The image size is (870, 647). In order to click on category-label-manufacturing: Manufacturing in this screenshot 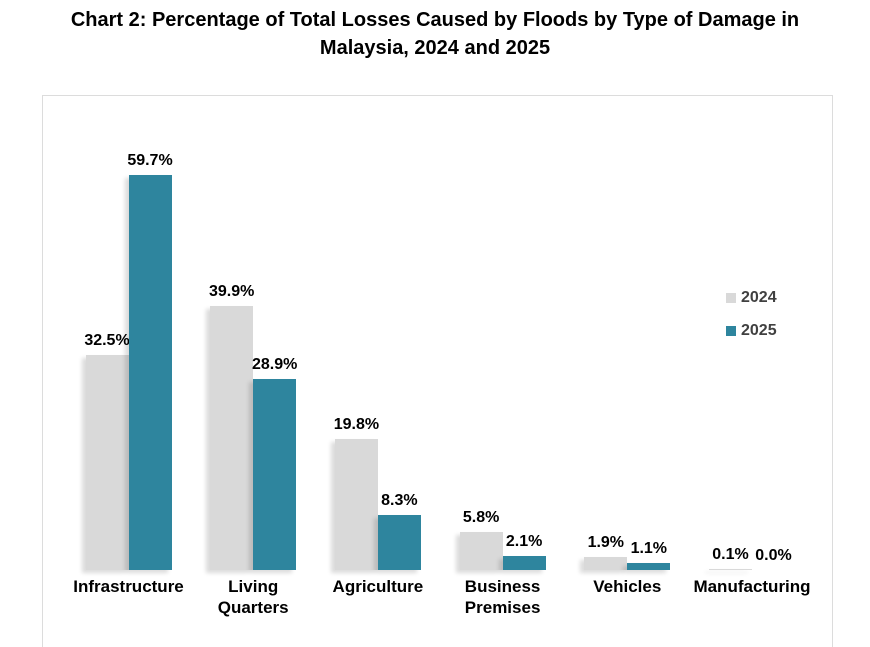, I will do `click(752, 586)`.